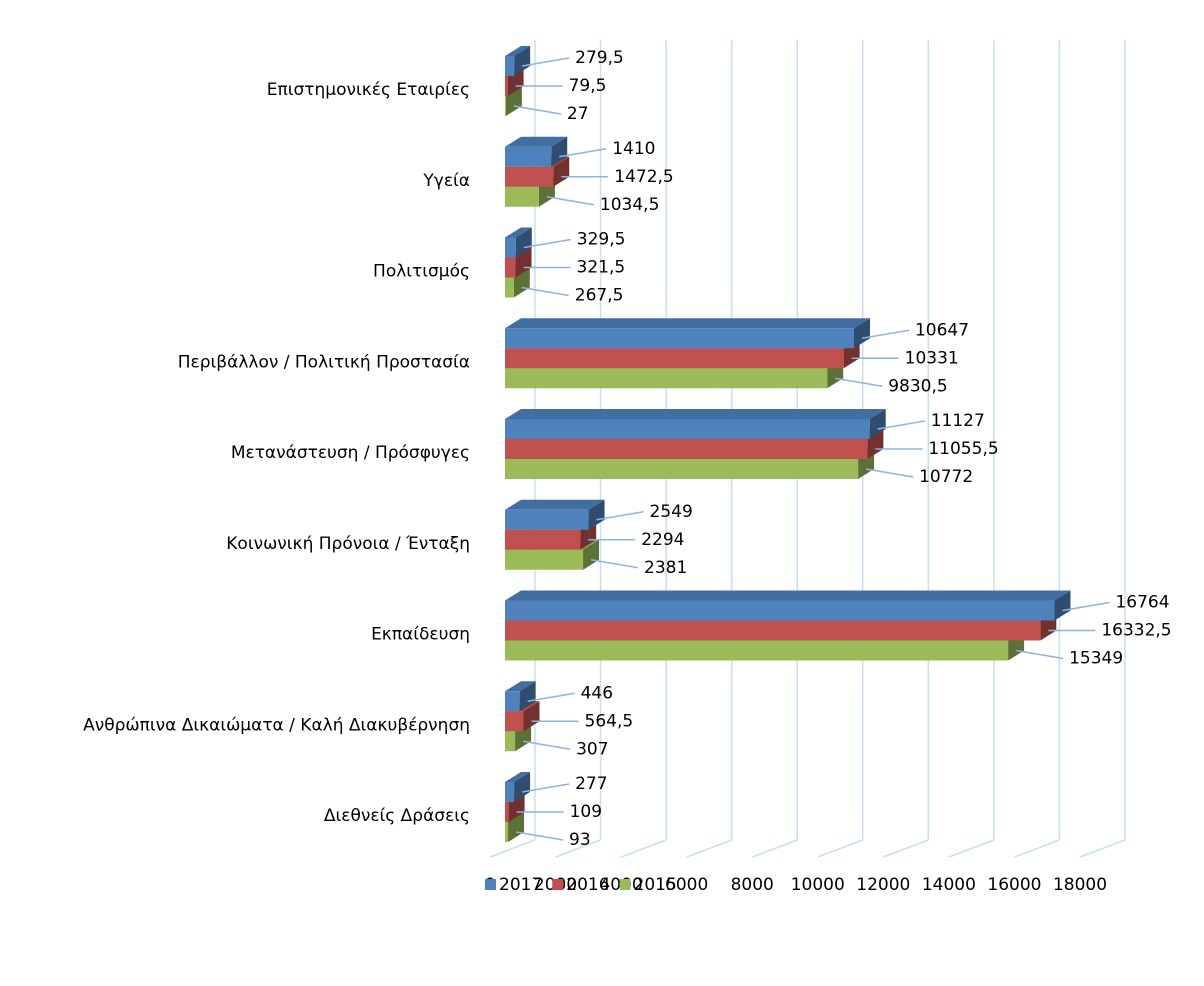 The image size is (1204, 986). I want to click on data-label: 15349, so click(1096, 659).